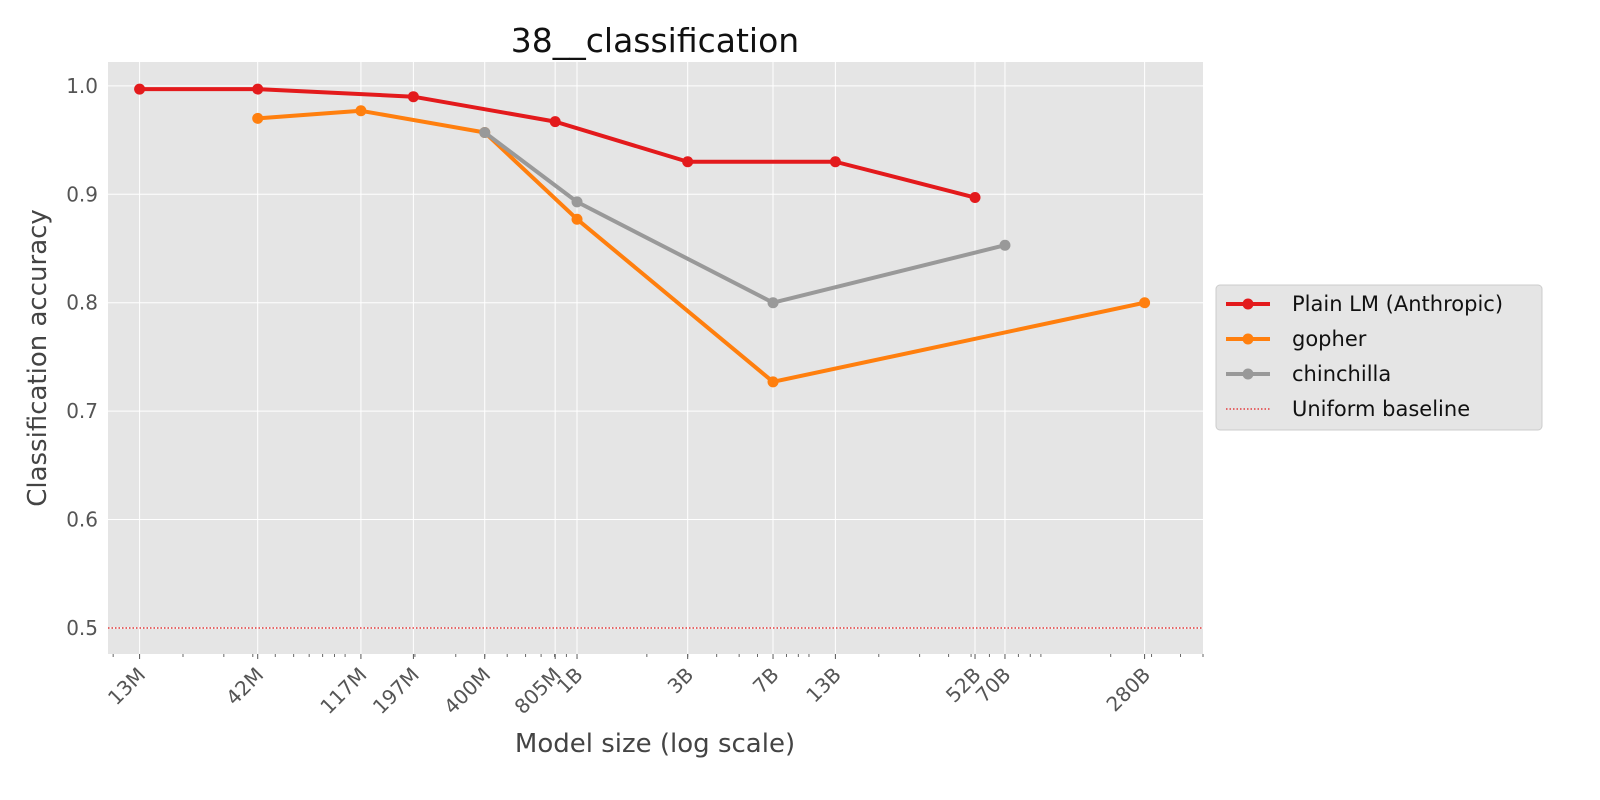 The height and width of the screenshot is (800, 1600). What do you see at coordinates (823, 685) in the screenshot?
I see `x-tick-label: 13B` at bounding box center [823, 685].